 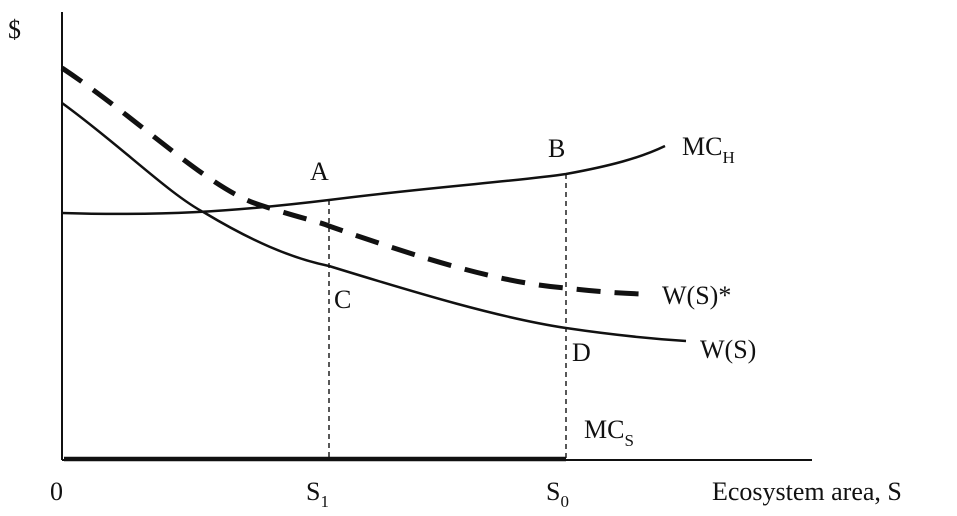 What do you see at coordinates (807, 491) in the screenshot?
I see `x-axis-label: Ecosystem area, S` at bounding box center [807, 491].